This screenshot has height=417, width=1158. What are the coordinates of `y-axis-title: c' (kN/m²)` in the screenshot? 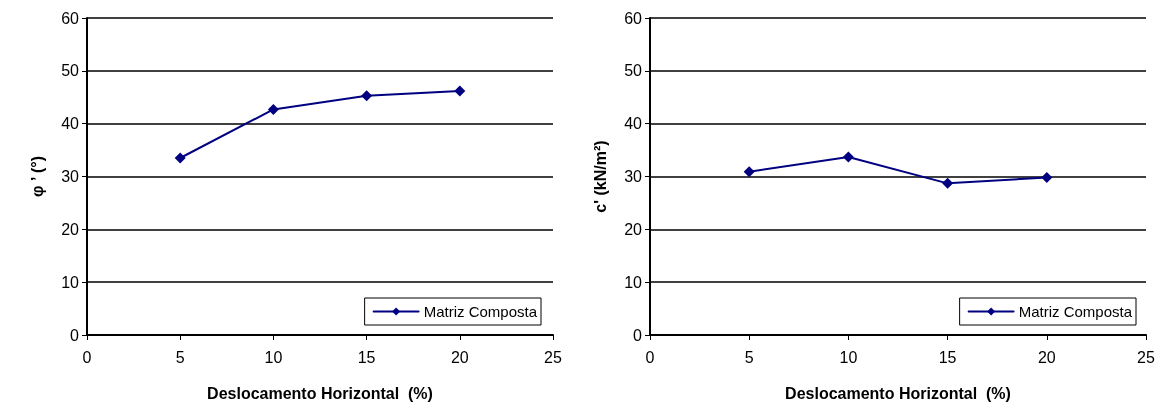 It's located at (600, 176).